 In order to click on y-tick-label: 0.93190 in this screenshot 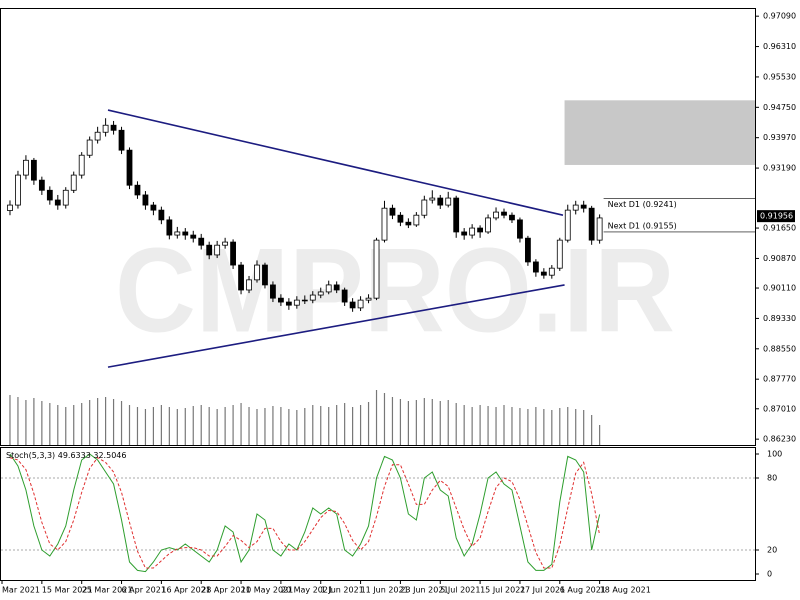, I will do `click(779, 168)`.